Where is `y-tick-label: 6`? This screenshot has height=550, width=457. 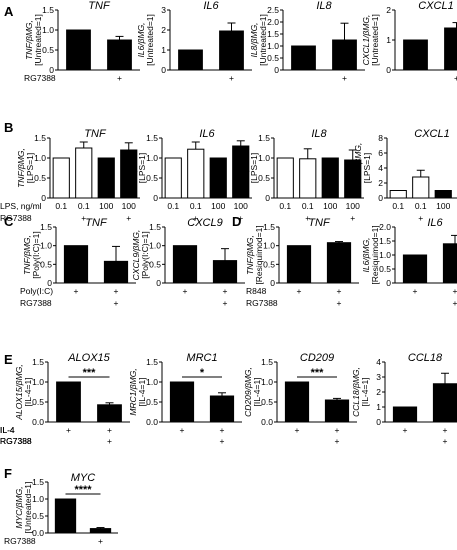
y-tick-label: 6 is located at coordinates (380, 153).